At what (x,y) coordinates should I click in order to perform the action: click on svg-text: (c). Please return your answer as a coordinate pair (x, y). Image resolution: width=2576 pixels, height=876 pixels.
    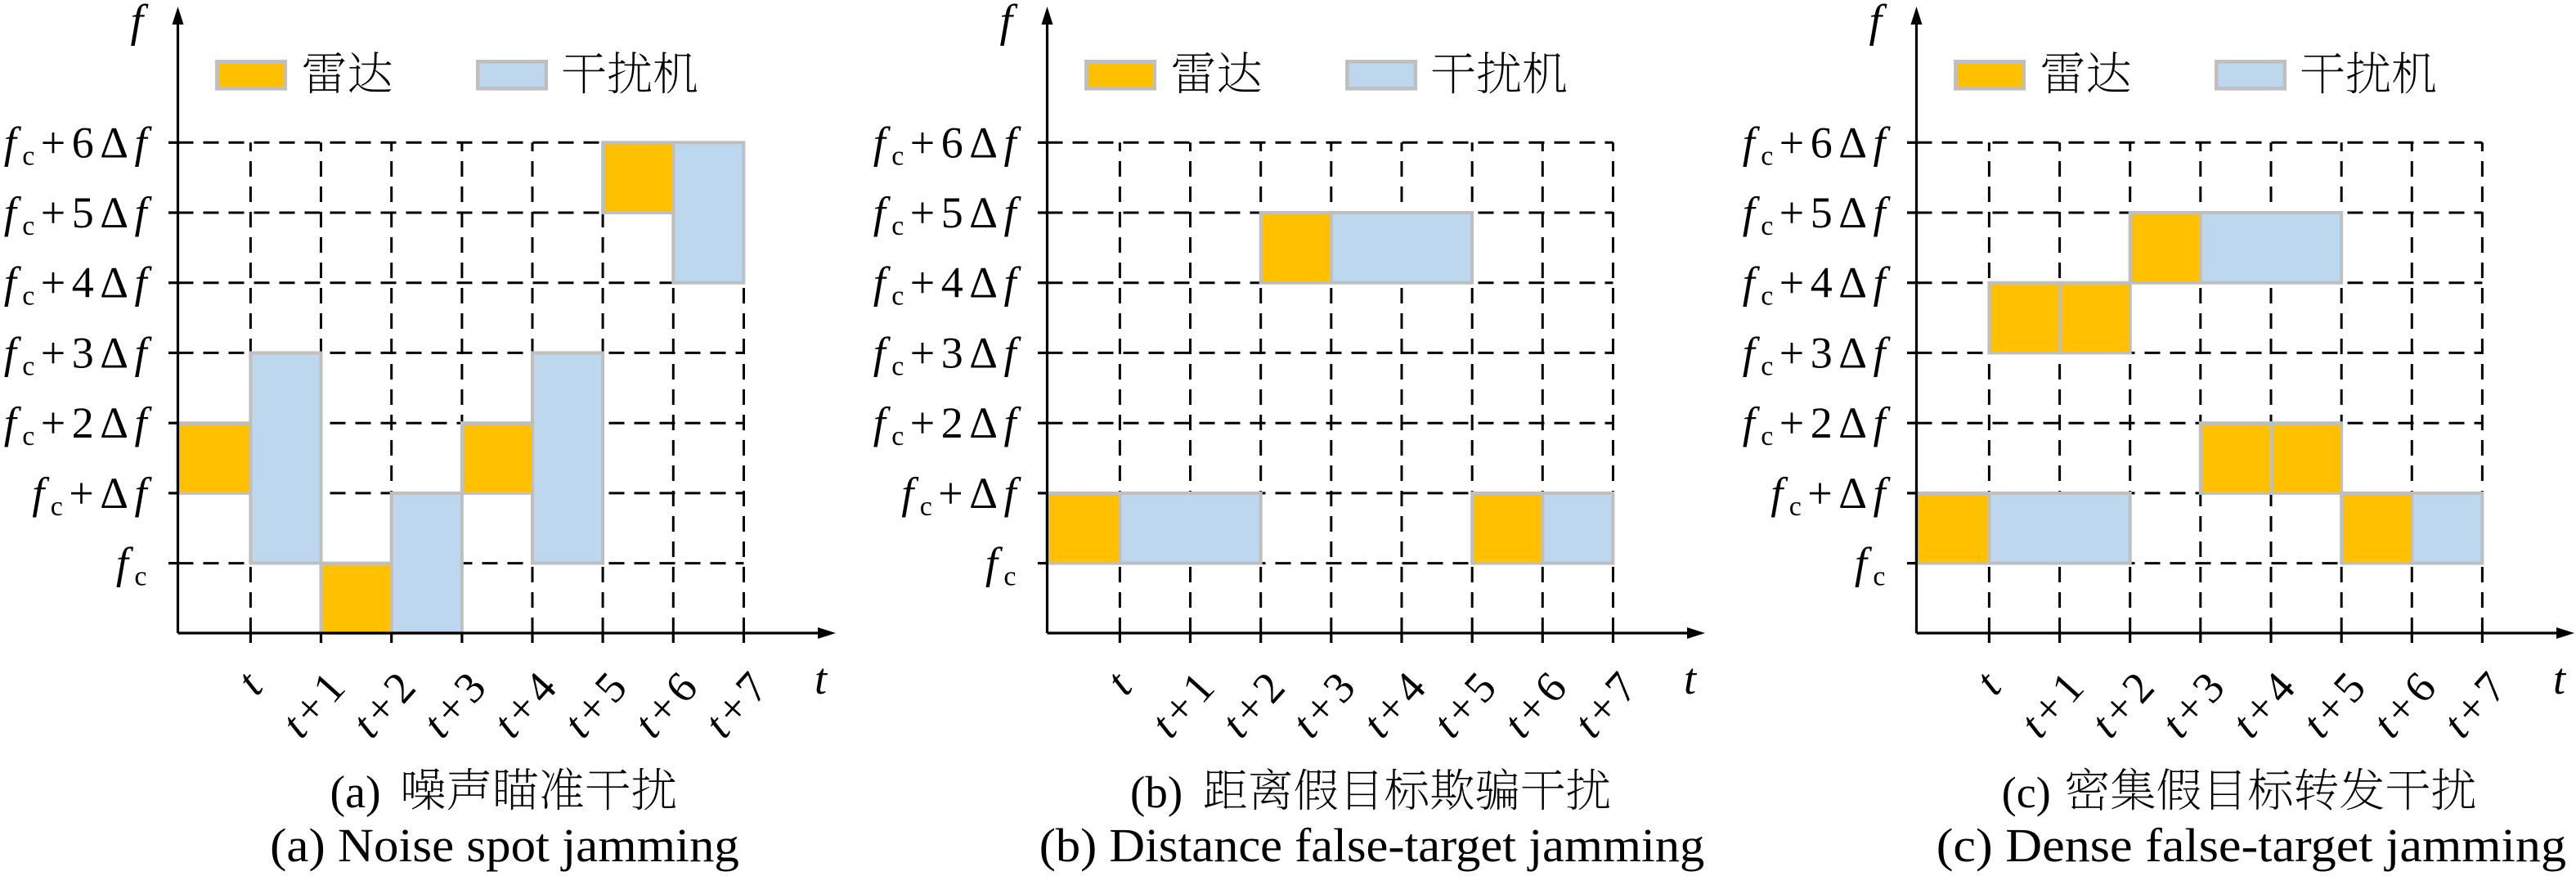
    Looking at the image, I should click on (2027, 792).